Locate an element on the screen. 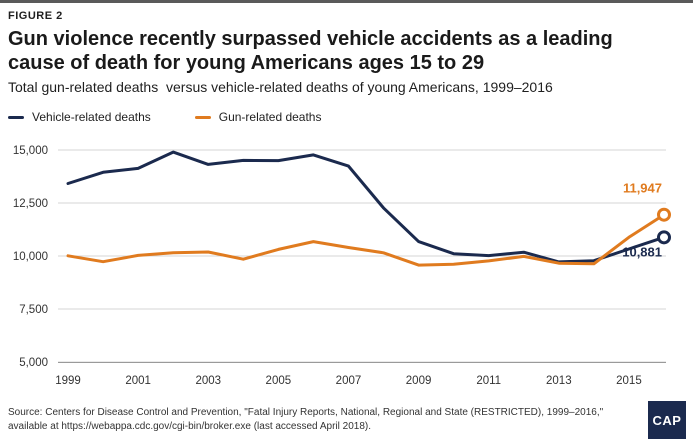  x-tick-label: 2009 is located at coordinates (419, 381).